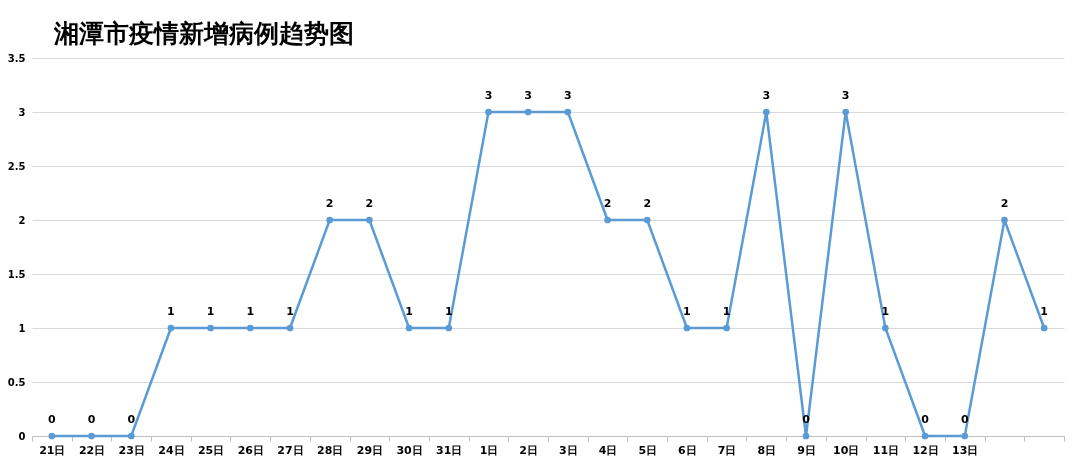 The image size is (1080, 468). What do you see at coordinates (22, 220) in the screenshot?
I see `y-tick-label: 2` at bounding box center [22, 220].